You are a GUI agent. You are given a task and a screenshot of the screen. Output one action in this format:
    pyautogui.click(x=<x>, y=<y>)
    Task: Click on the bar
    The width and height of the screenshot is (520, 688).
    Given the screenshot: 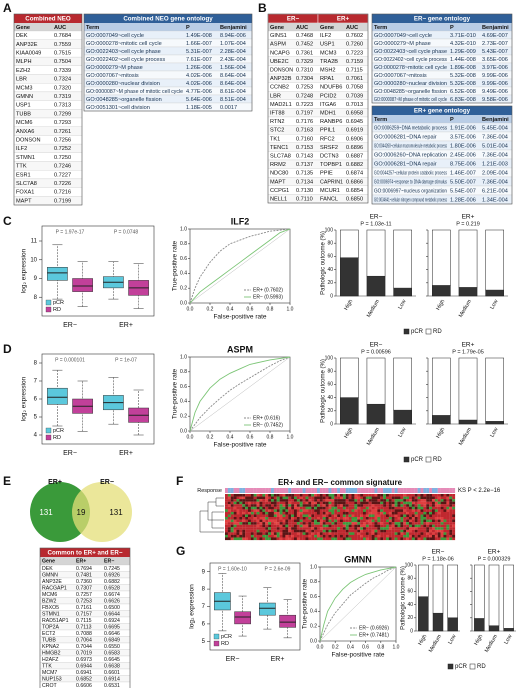 What is the action you would take?
    pyautogui.click(x=441, y=420)
    